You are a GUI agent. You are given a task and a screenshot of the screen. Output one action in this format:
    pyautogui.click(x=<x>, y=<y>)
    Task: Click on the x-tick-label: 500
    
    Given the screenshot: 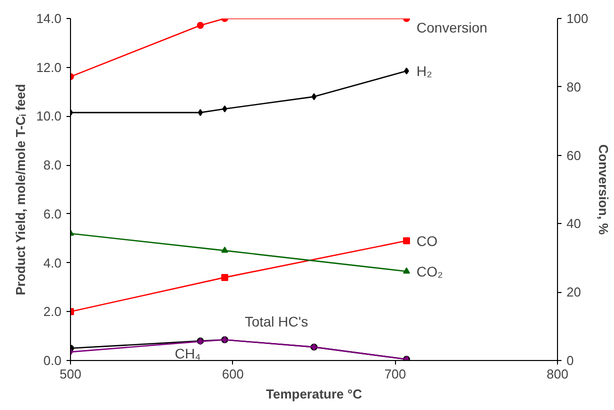 What is the action you would take?
    pyautogui.click(x=71, y=374)
    